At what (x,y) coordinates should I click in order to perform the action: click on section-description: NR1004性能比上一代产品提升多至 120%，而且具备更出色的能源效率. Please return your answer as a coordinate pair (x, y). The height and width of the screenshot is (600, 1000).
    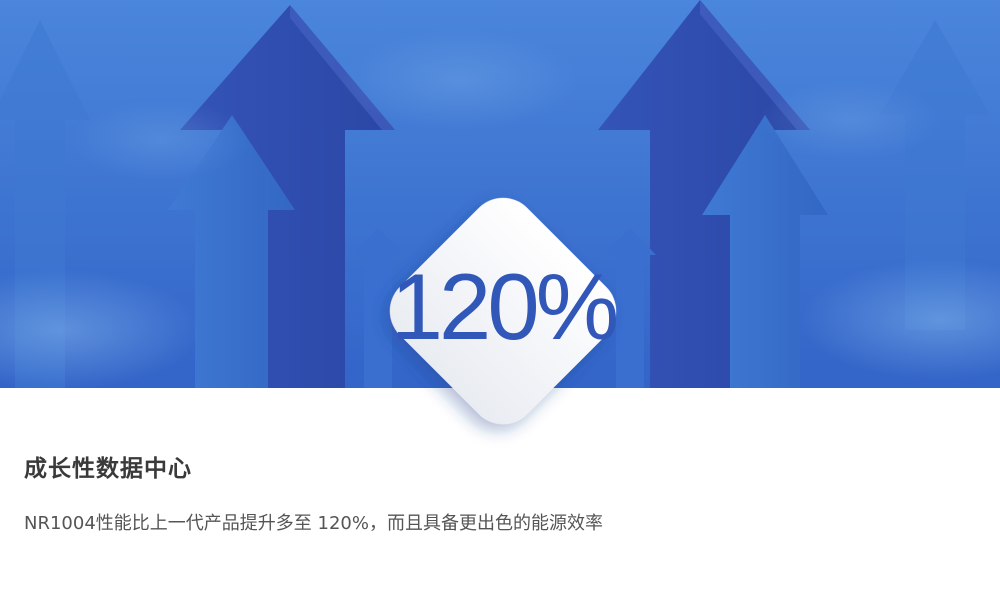
    Looking at the image, I should click on (313, 523).